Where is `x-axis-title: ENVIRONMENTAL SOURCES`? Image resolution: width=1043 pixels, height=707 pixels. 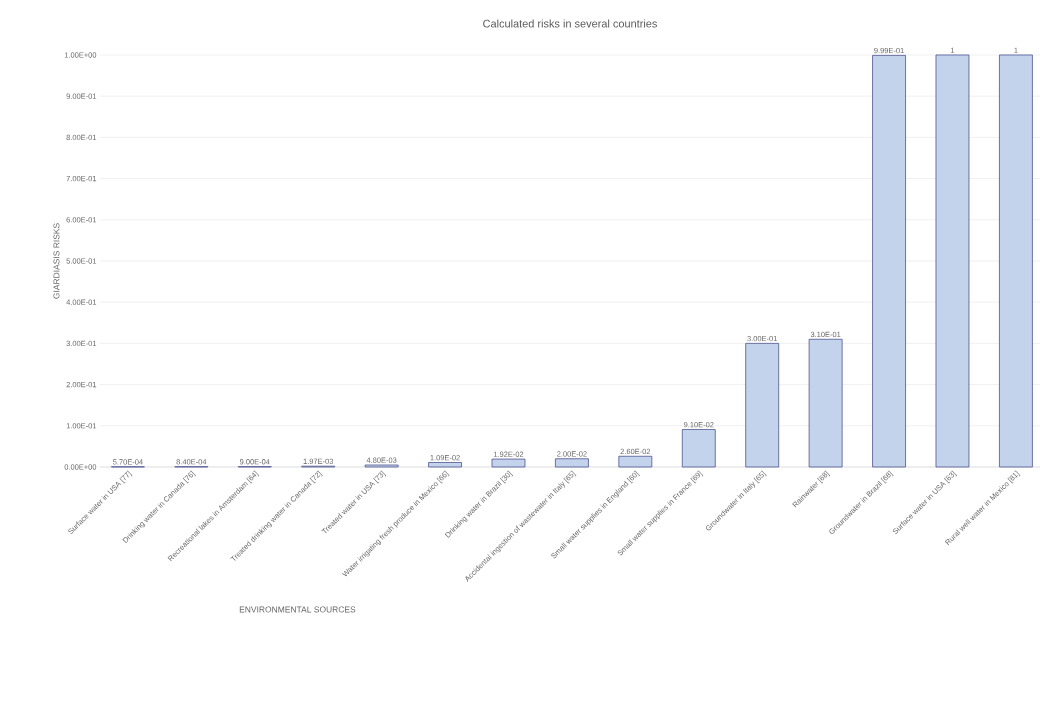
x-axis-title: ENVIRONMENTAL SOURCES is located at coordinates (297, 609).